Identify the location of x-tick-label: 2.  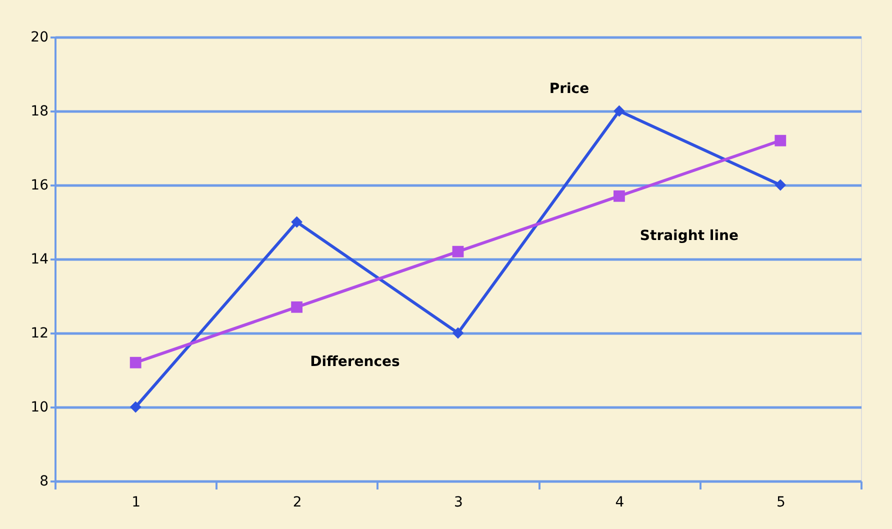
(297, 502).